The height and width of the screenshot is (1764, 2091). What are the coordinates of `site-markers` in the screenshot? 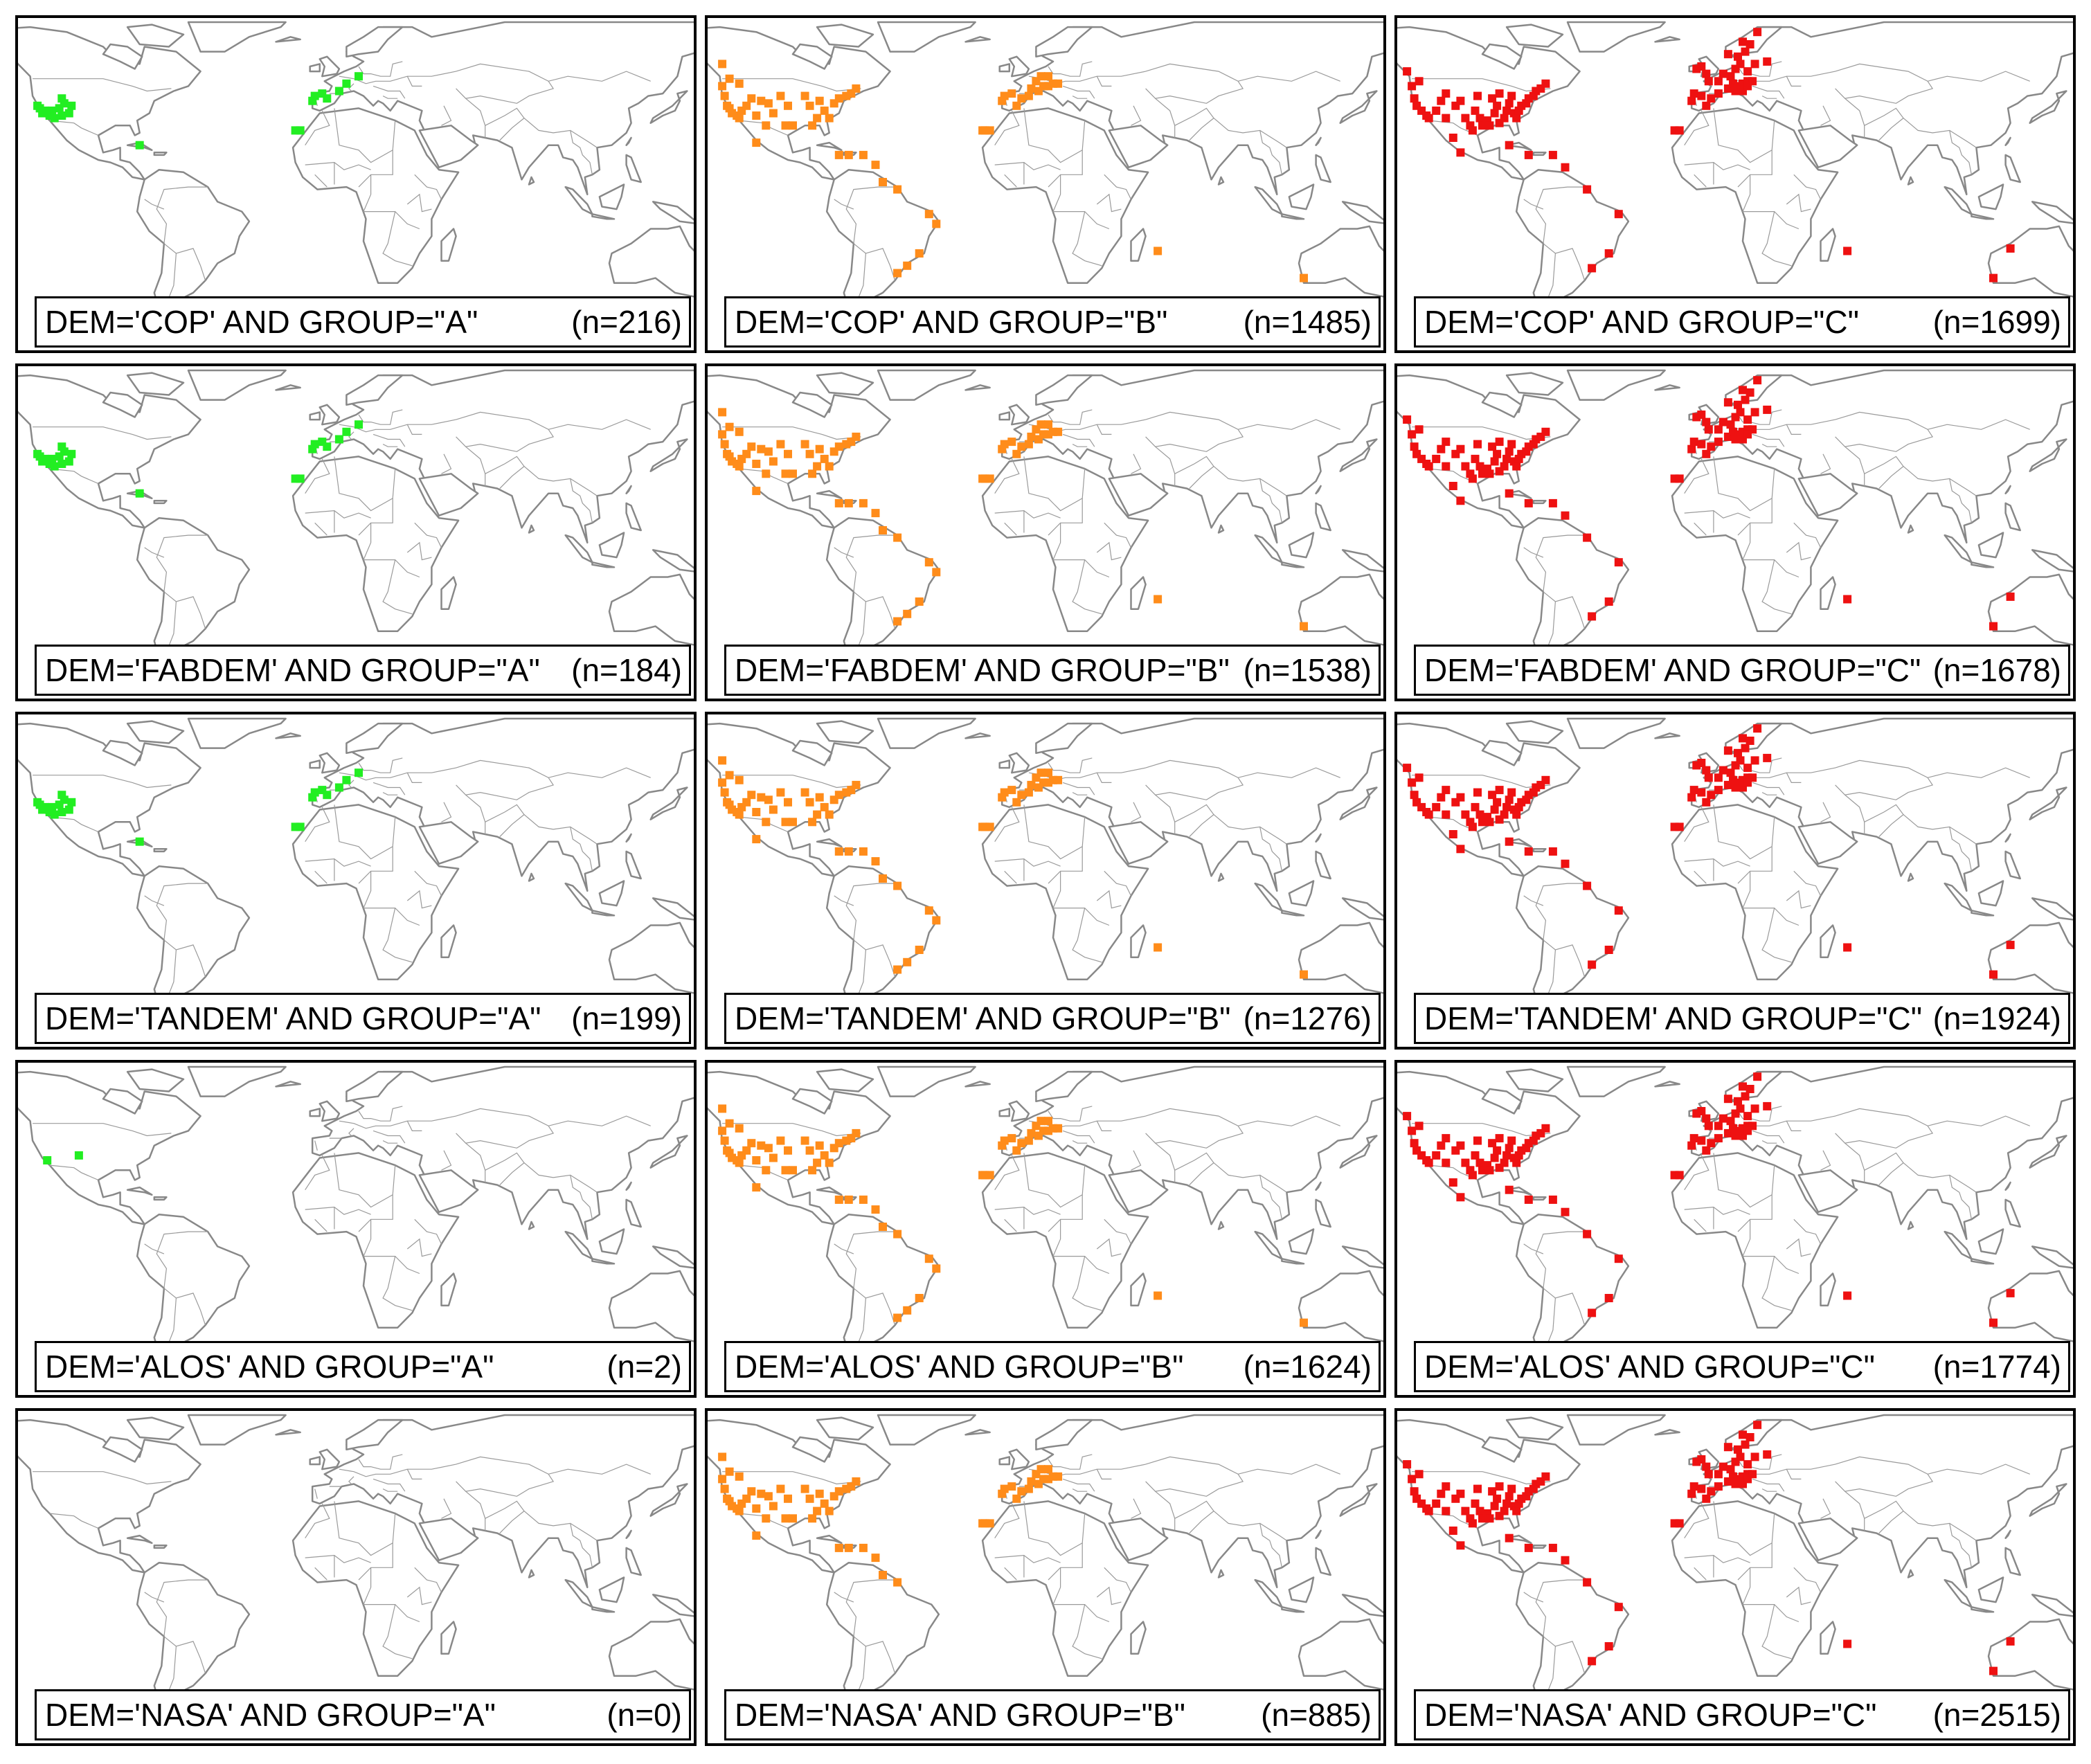 It's located at (1013, 867).